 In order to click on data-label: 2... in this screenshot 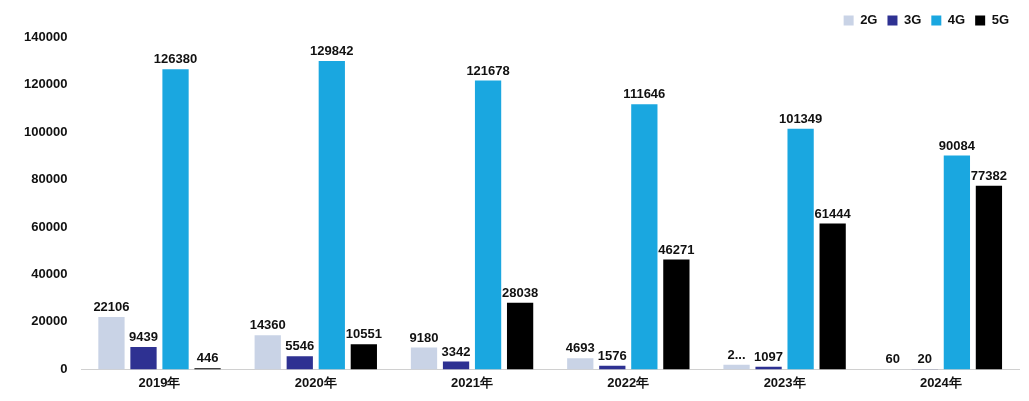, I will do `click(736, 354)`.